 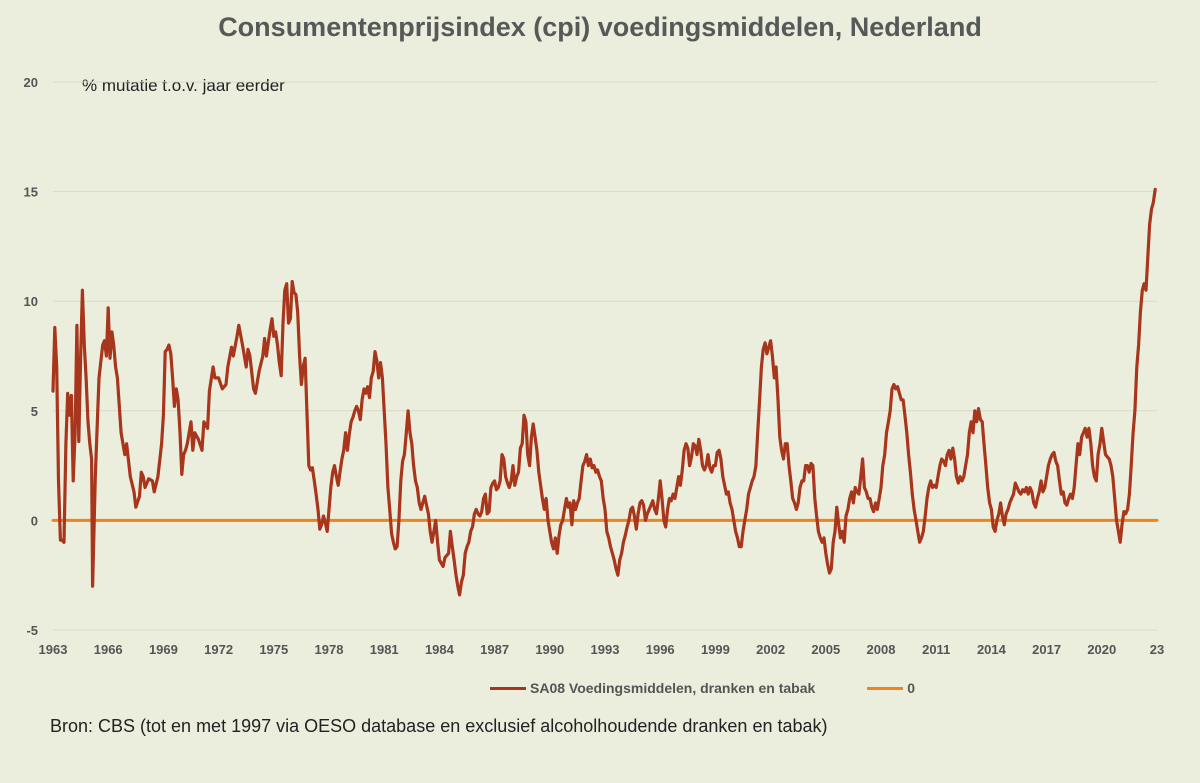 What do you see at coordinates (218, 649) in the screenshot?
I see `x-tick-label-3: 1972` at bounding box center [218, 649].